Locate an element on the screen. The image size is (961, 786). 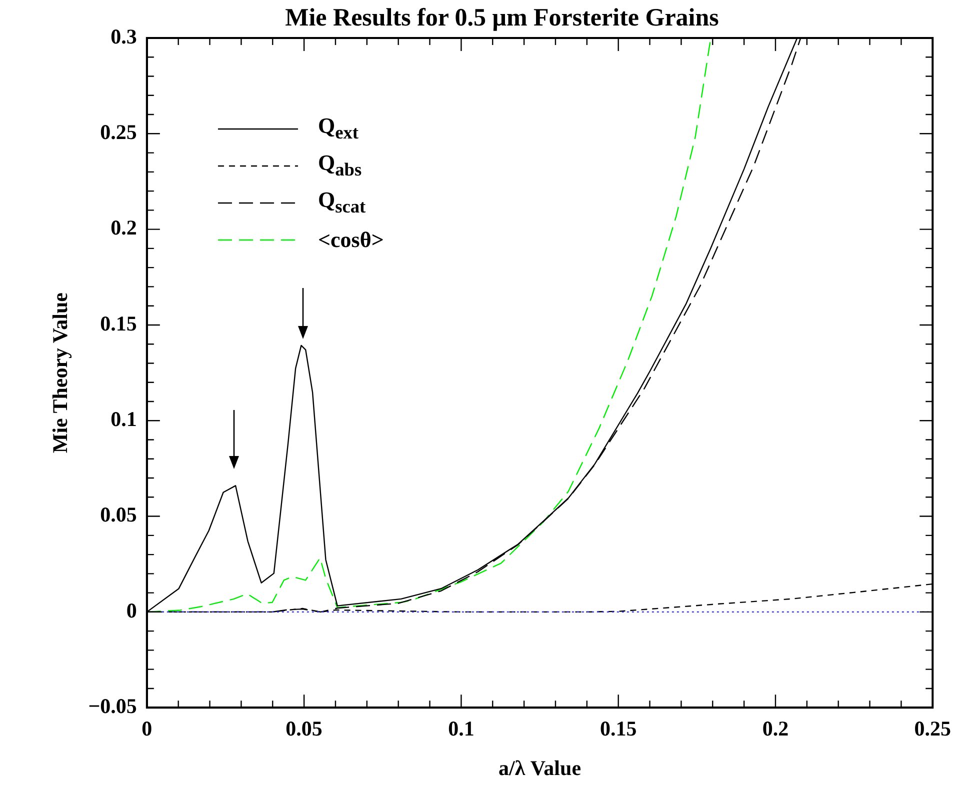
legend-label: Q$_{abs}$ is located at coordinates (340, 165).